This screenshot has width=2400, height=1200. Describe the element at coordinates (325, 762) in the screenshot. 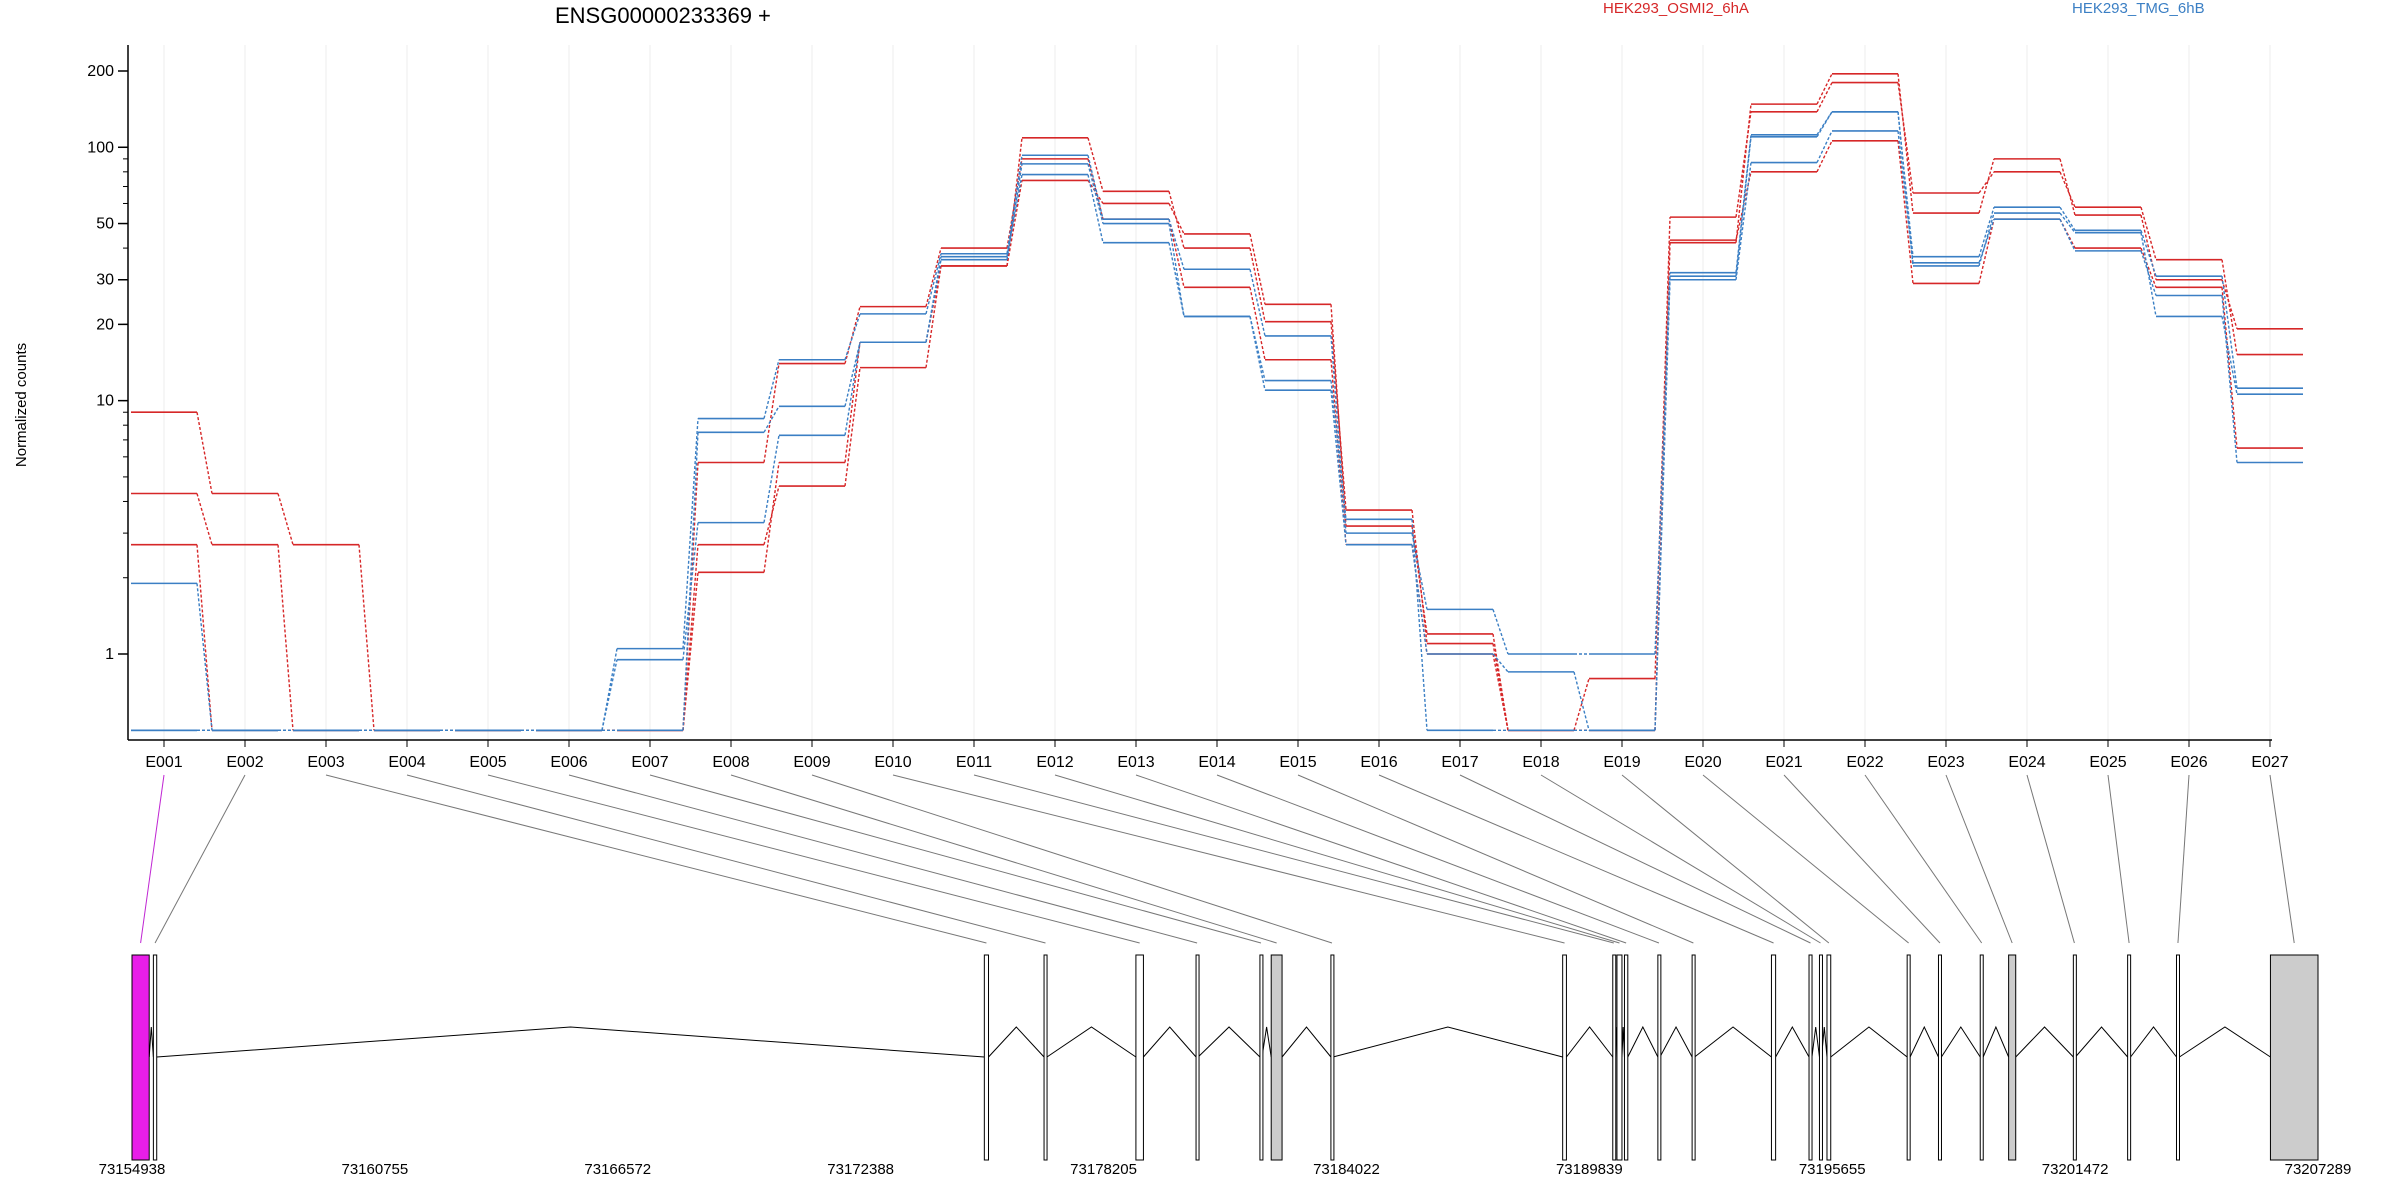

I see `x-tick-label: E003` at that location.